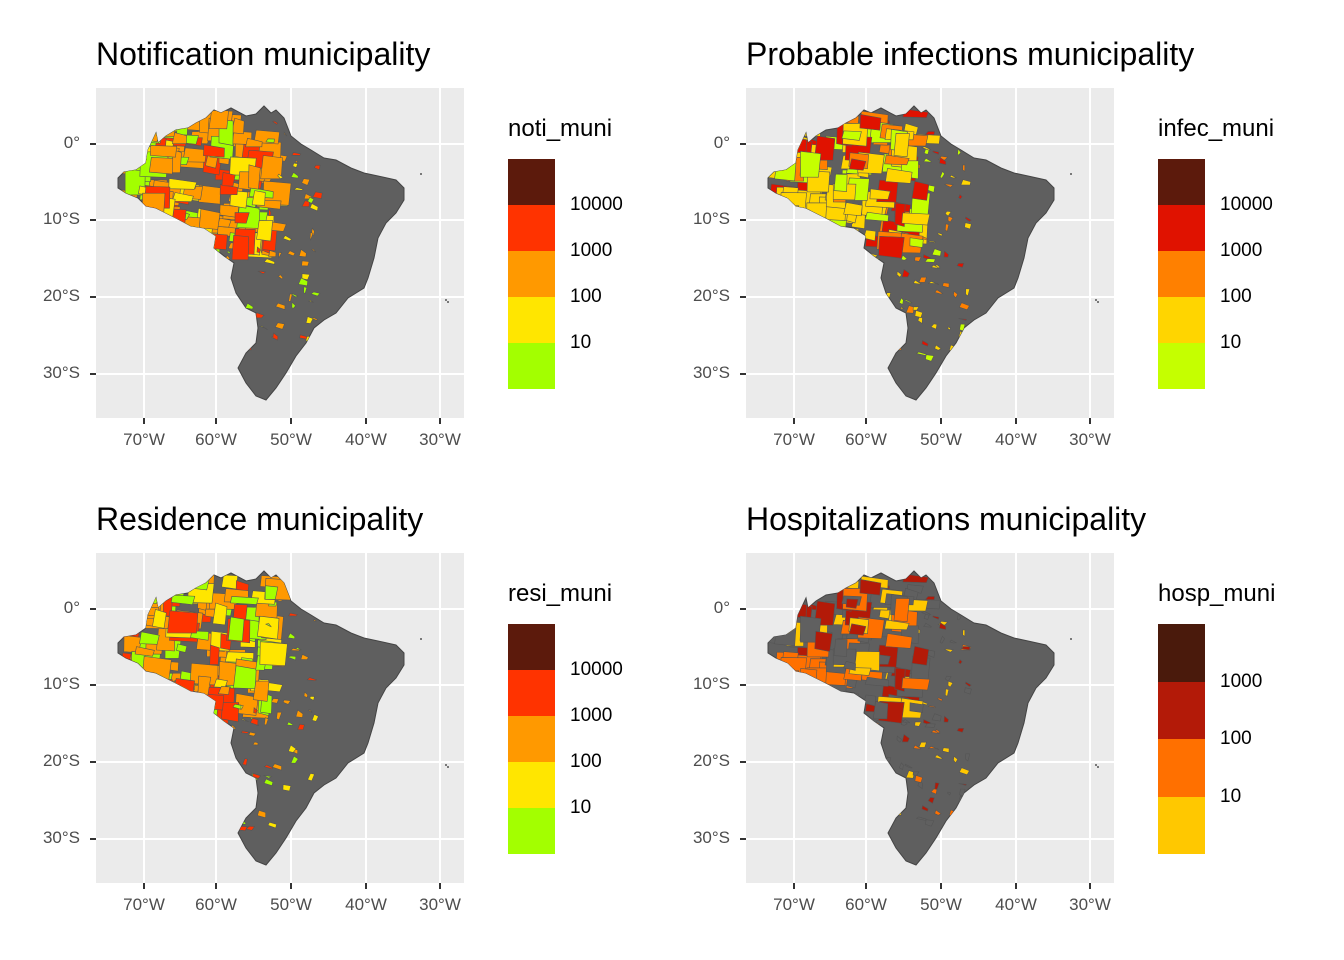 Image resolution: width=1344 pixels, height=960 pixels. Describe the element at coordinates (263, 54) in the screenshot. I see `panel-title: Notification municipality` at that location.